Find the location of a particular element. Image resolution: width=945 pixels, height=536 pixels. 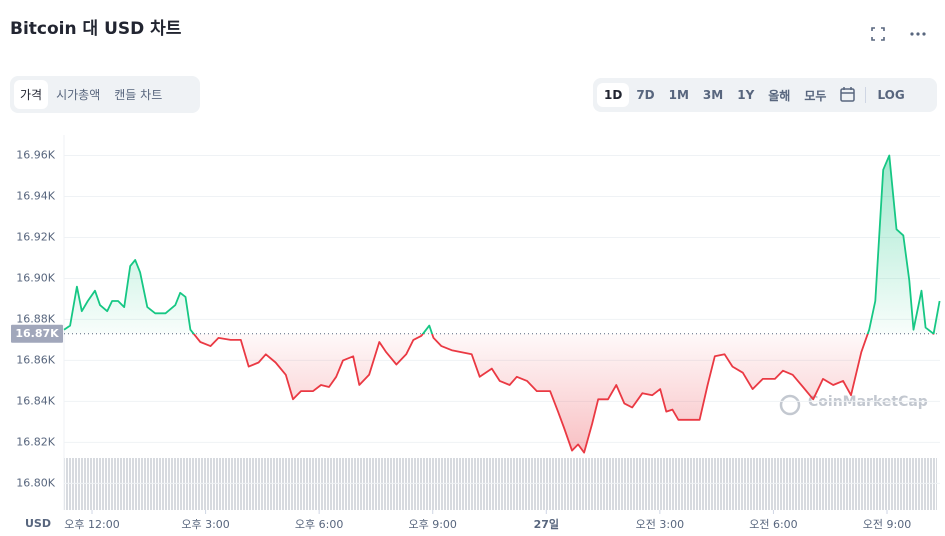

header-icons is located at coordinates (898, 34).